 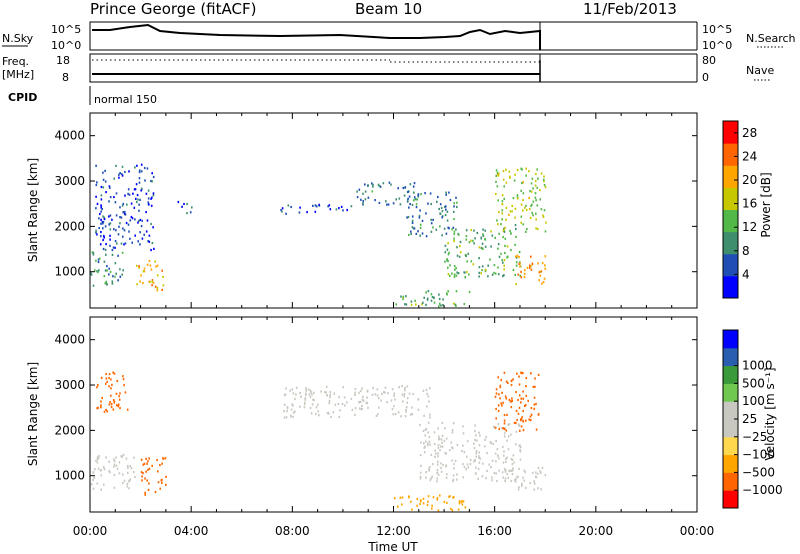 I want to click on time-axis: 00:00 04:00 08:00 12:00 16:00 20:00 00:00, so click(x=394, y=531).